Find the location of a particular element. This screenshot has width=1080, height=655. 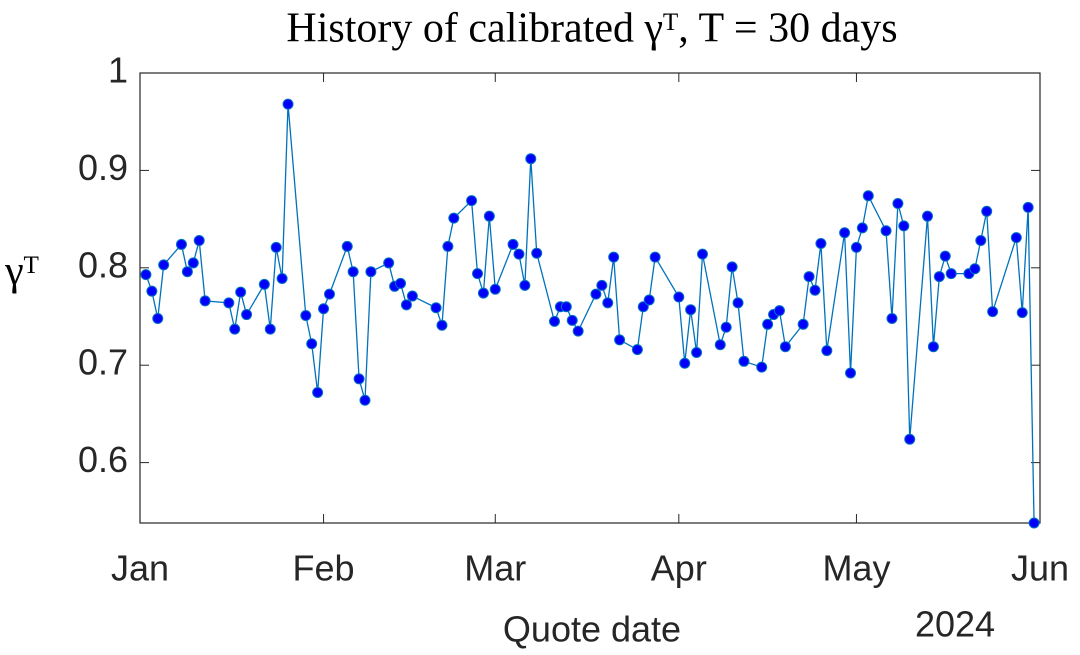

x-tick-label: Jan is located at coordinates (140, 568).